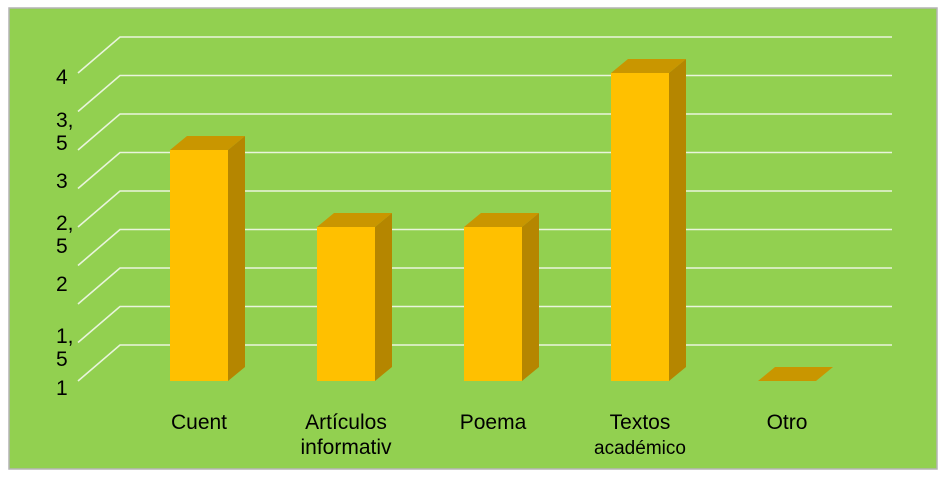  I want to click on category-label: Otro, so click(787, 422).